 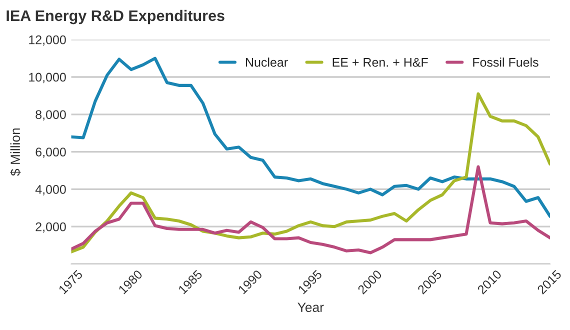 What do you see at coordinates (115, 17) in the screenshot?
I see `chart-title: IEA Energy R&D Expenditures` at bounding box center [115, 17].